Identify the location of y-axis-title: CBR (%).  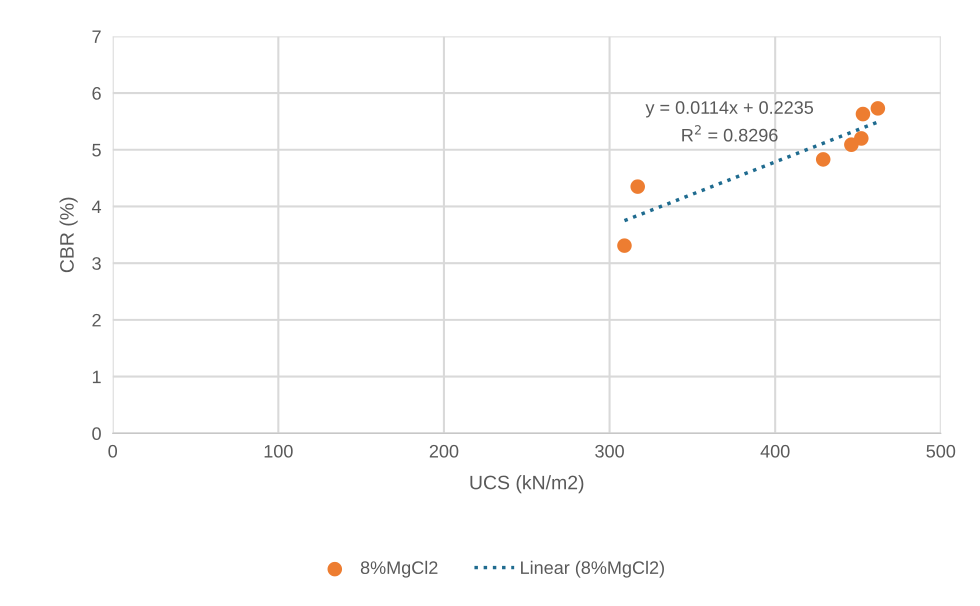
(69, 235).